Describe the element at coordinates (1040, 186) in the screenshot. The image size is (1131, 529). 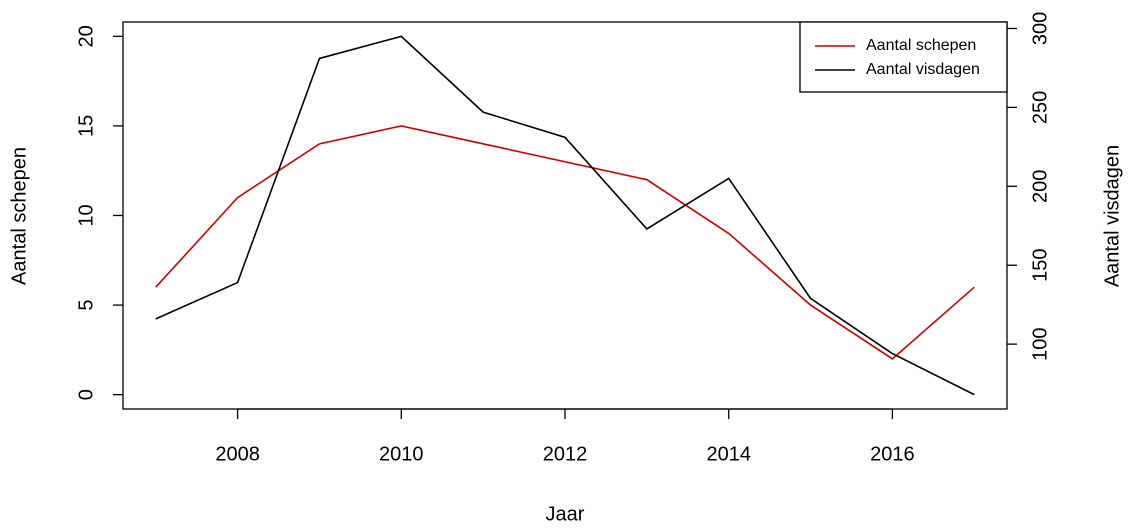
I see `y2-tick-label: 200` at that location.